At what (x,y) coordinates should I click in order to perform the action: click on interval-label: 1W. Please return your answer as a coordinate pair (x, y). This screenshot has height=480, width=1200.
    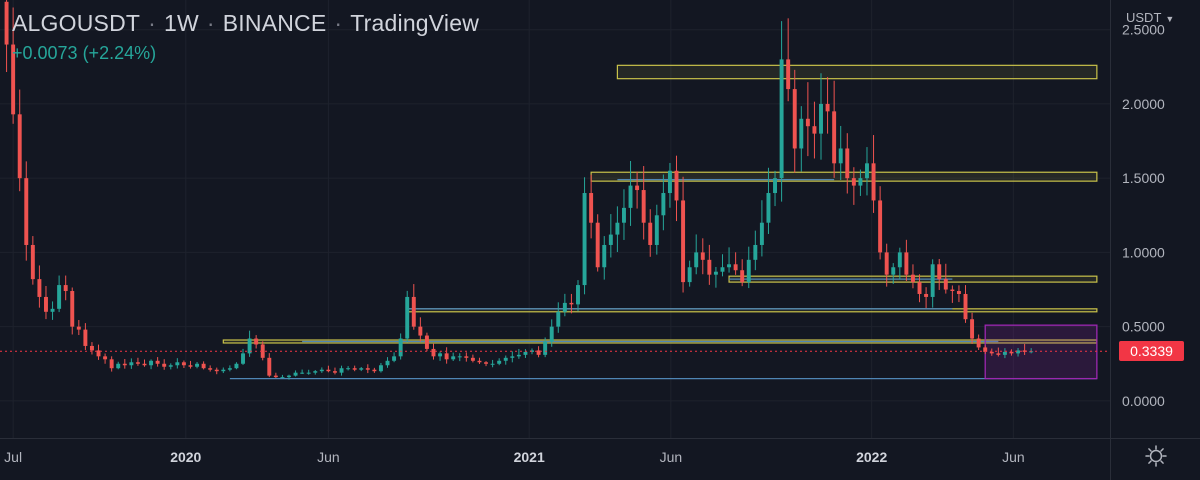
    Looking at the image, I should click on (181, 23).